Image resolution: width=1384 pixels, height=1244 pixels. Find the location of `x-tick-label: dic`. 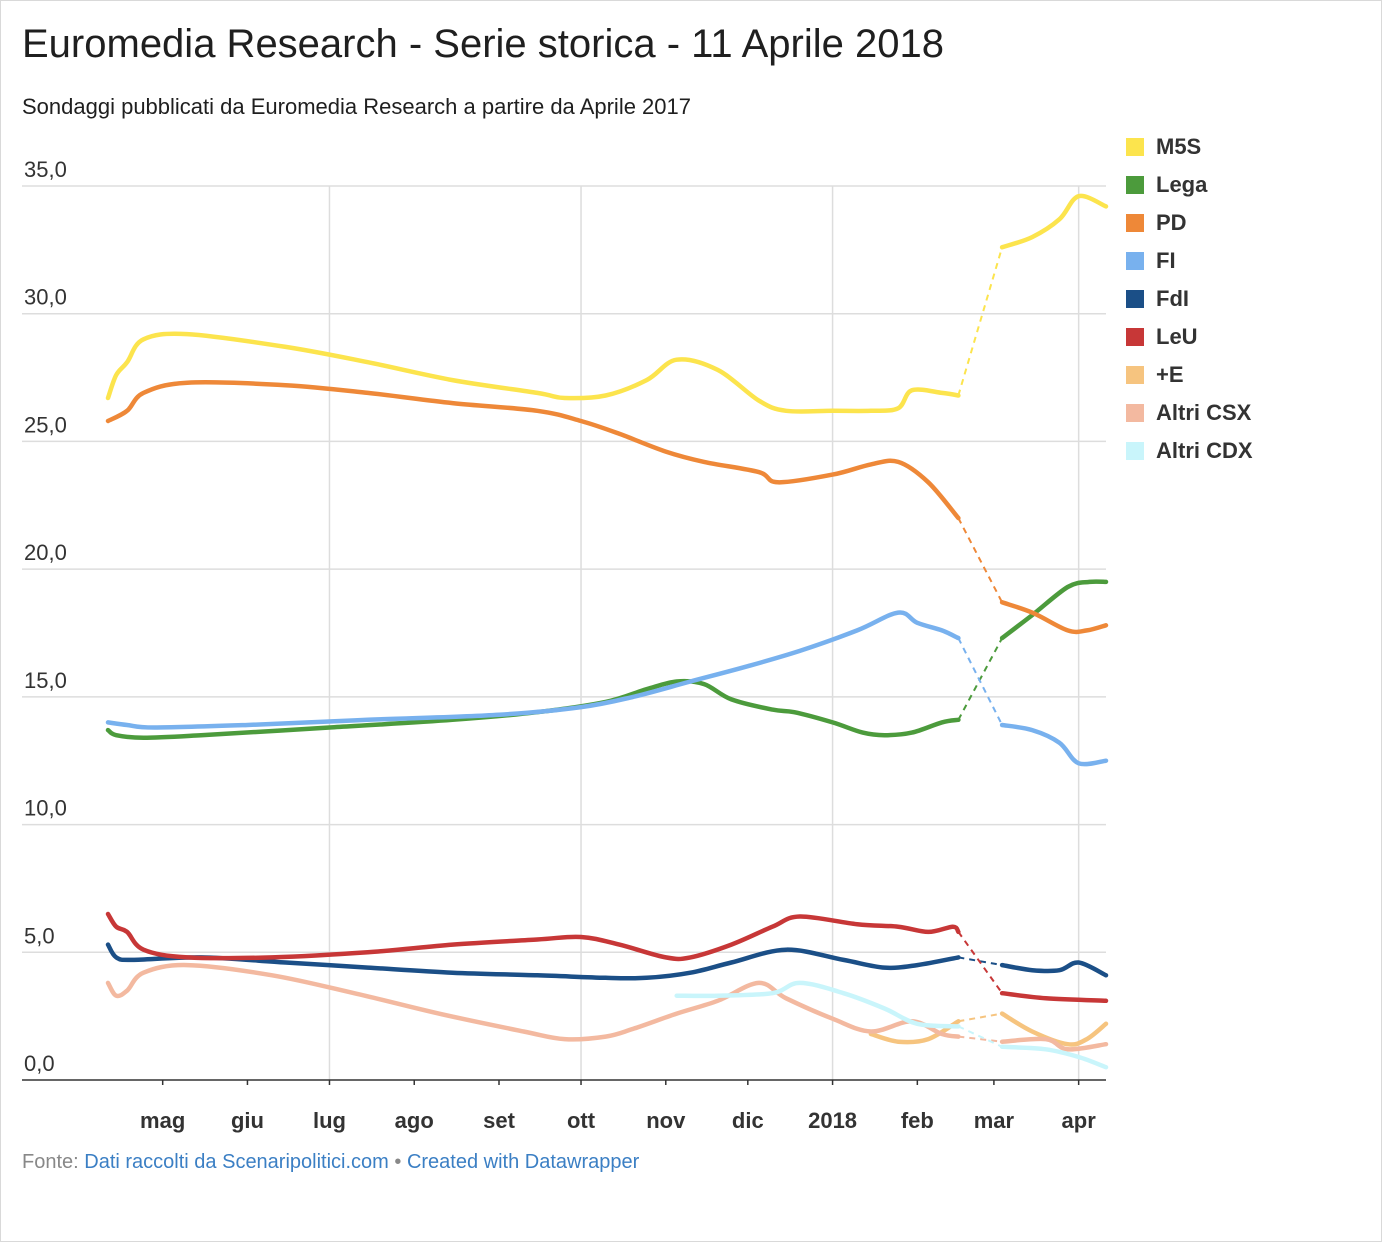

x-tick-label: dic is located at coordinates (748, 1120).